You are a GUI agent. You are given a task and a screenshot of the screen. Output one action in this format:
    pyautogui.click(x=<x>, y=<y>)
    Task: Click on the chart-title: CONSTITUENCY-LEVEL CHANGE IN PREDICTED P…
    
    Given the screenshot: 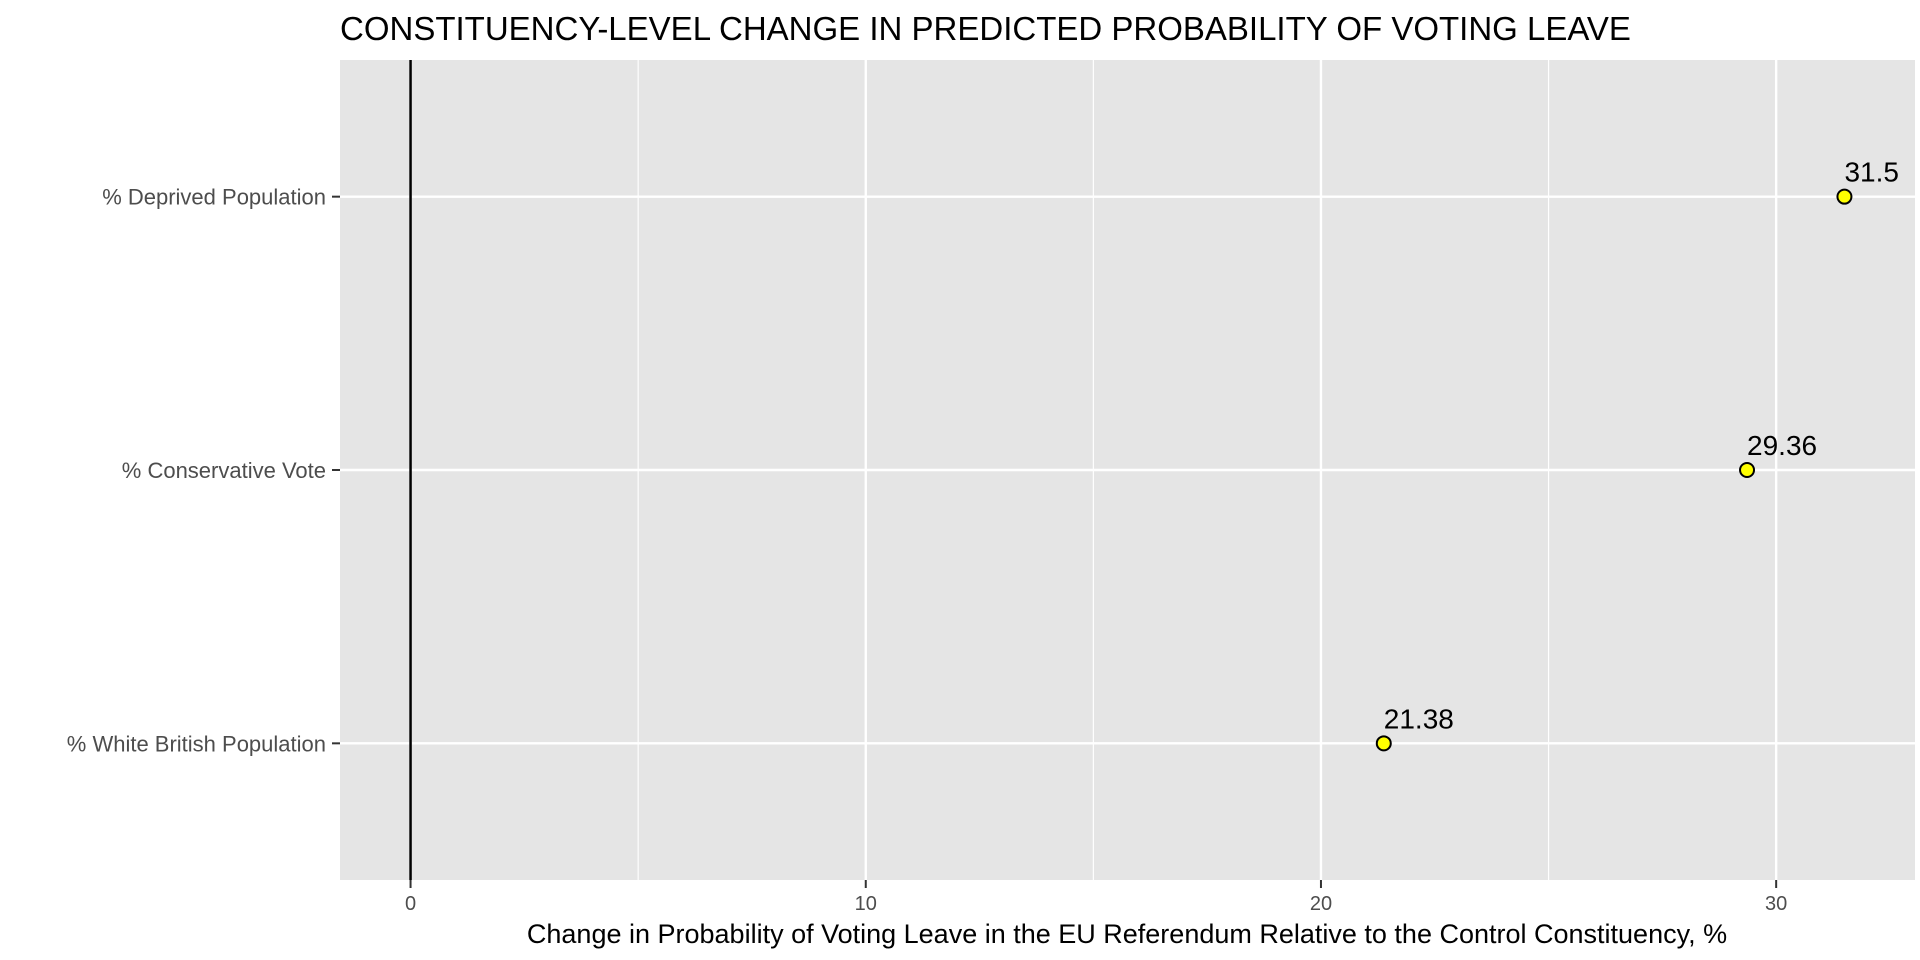 What is the action you would take?
    pyautogui.click(x=985, y=28)
    